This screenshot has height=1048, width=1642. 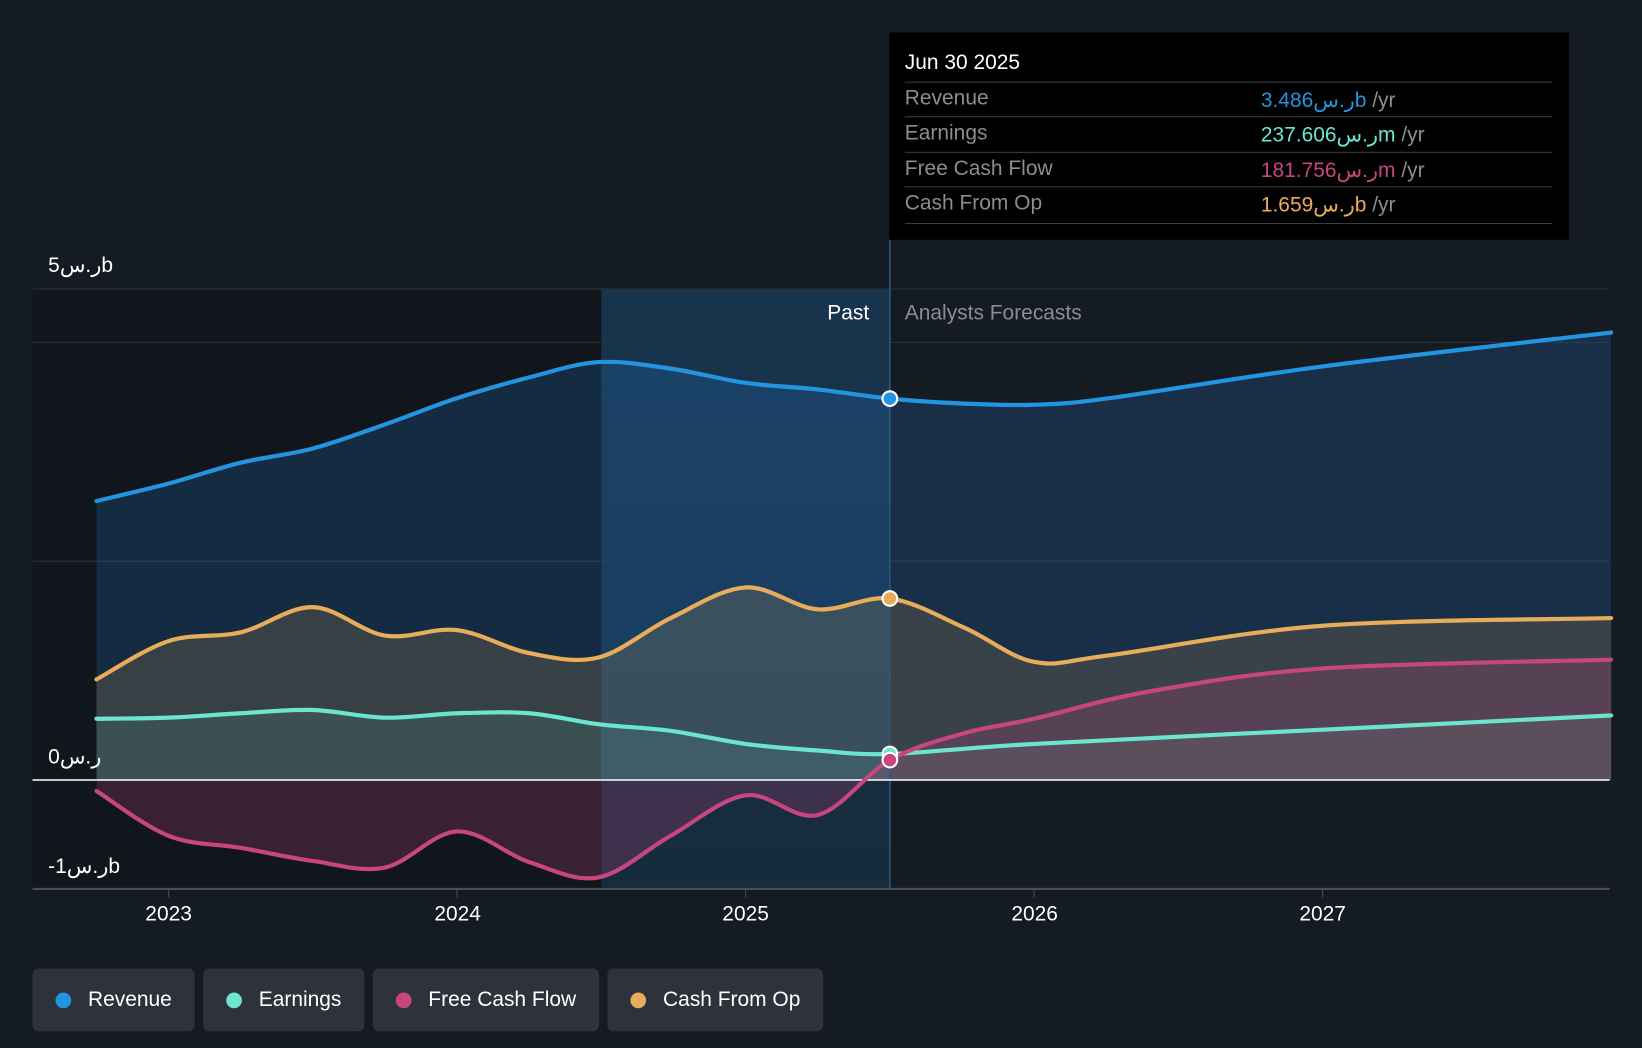 What do you see at coordinates (80, 266) in the screenshot?
I see `y-tick-label-top: 5ر.سb` at bounding box center [80, 266].